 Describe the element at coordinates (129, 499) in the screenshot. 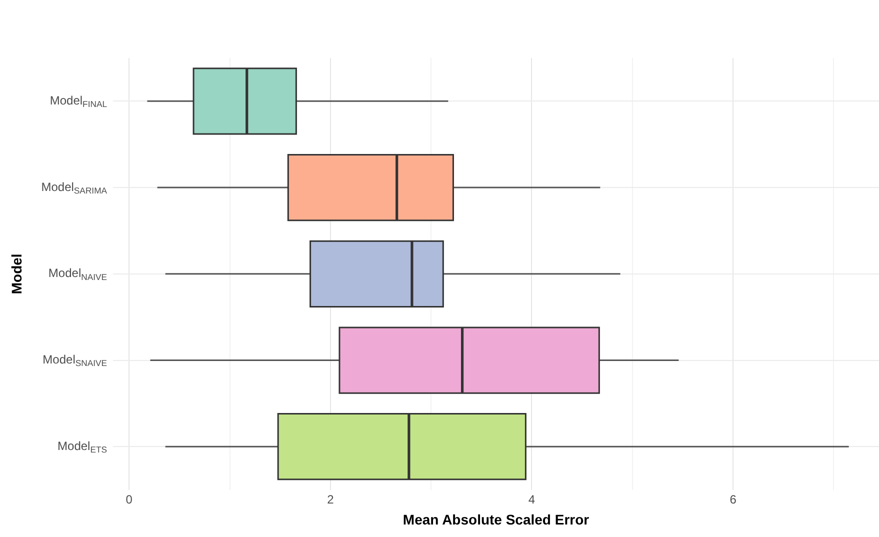

I see `x-tick-label: 0` at that location.